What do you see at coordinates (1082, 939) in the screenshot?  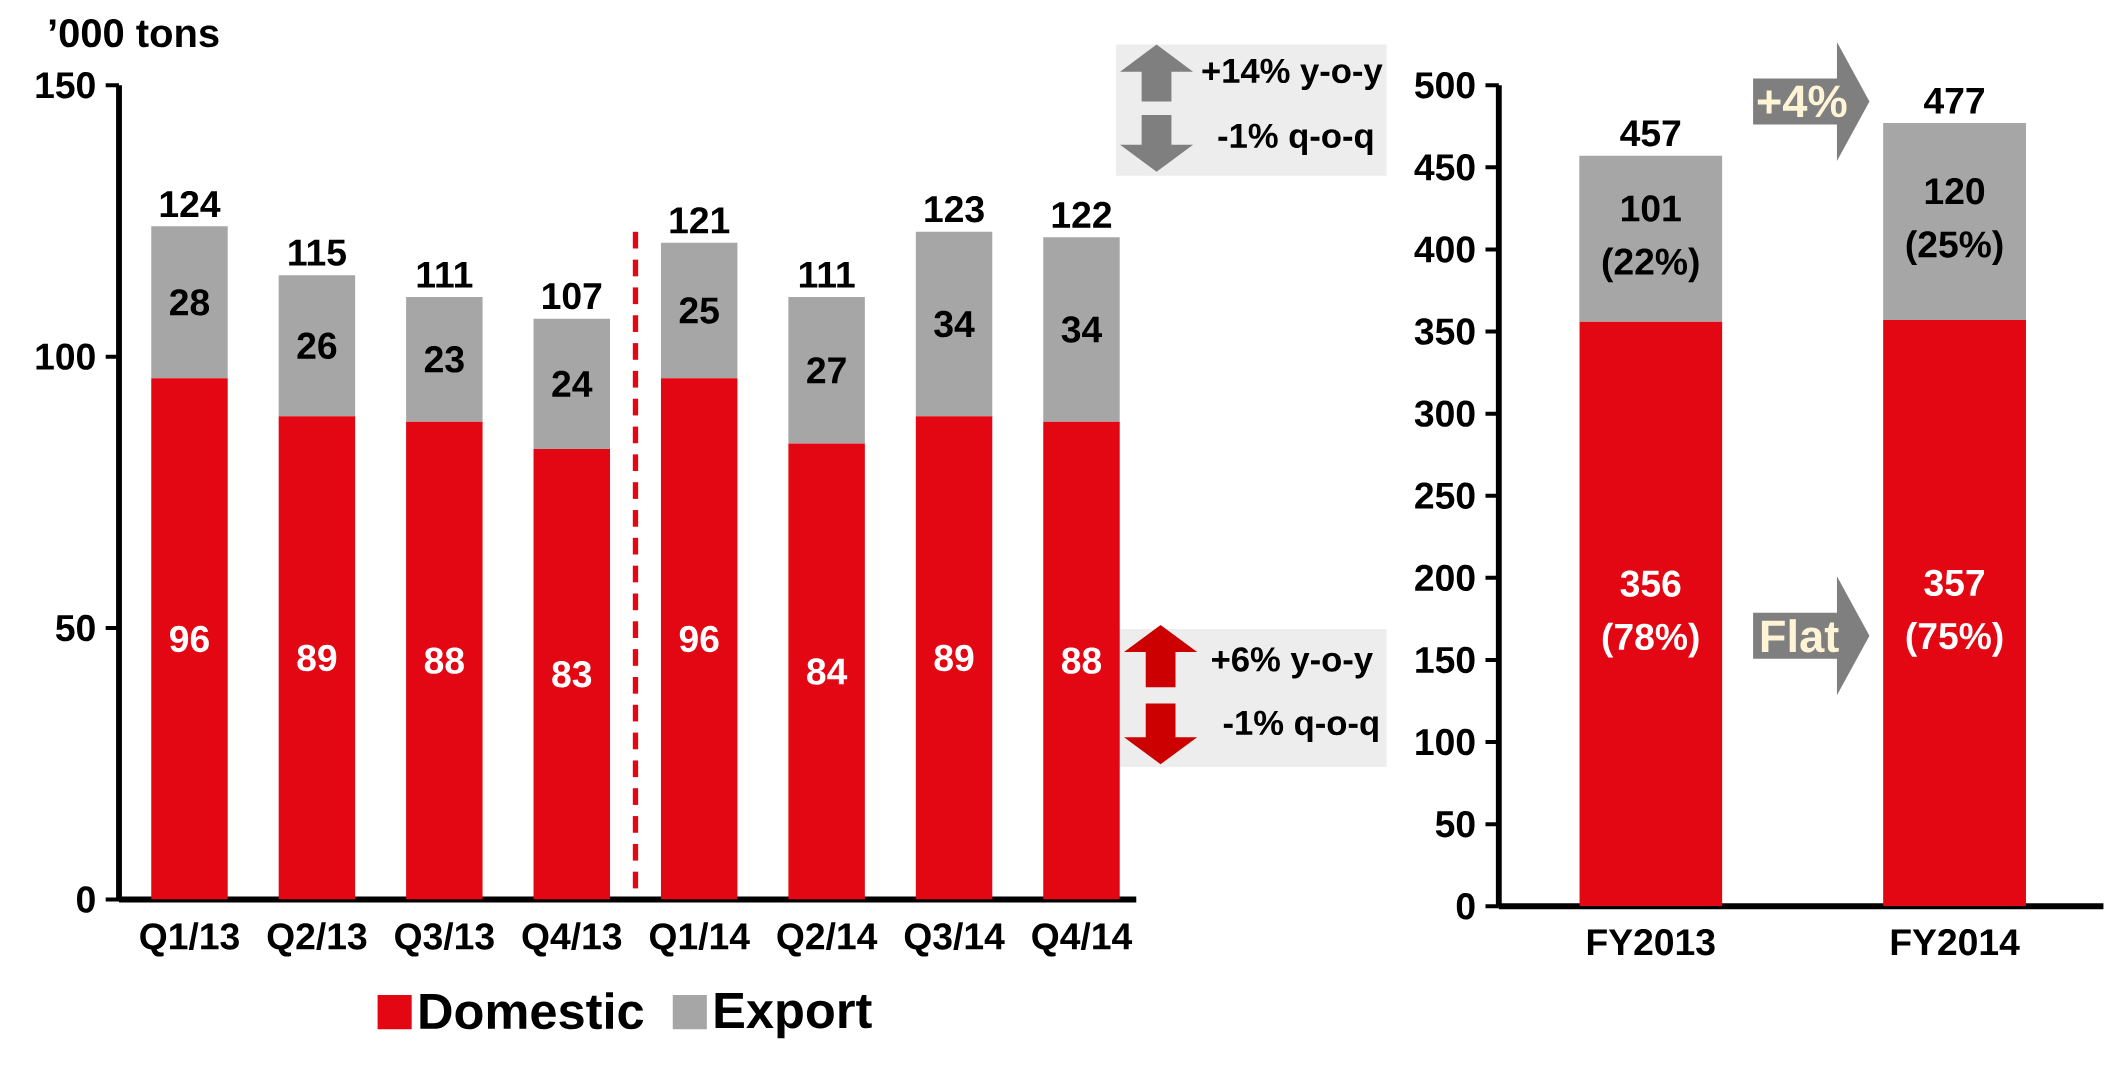 I see `x-tick-label: Q4/14` at bounding box center [1082, 939].